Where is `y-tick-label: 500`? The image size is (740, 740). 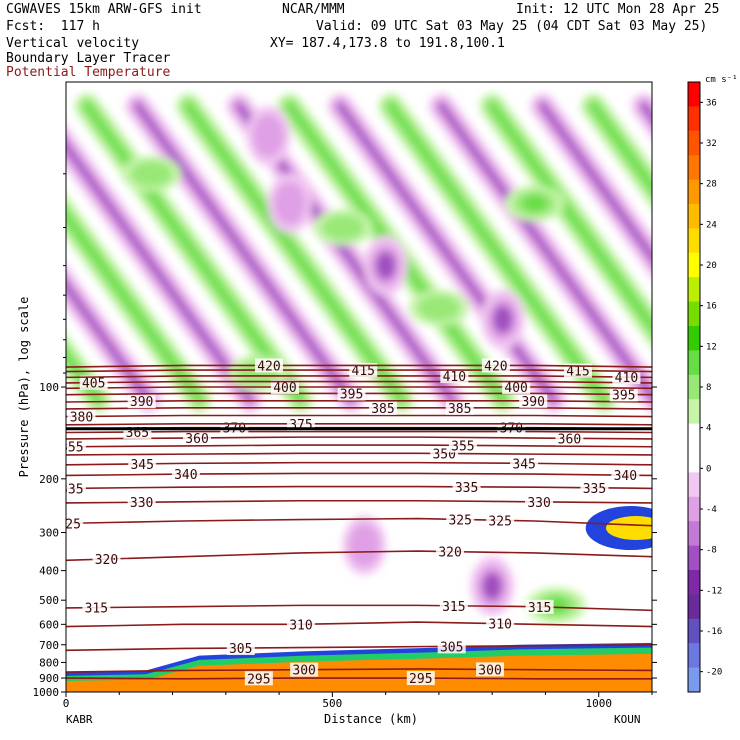 y-tick-label: 500 is located at coordinates (49, 600).